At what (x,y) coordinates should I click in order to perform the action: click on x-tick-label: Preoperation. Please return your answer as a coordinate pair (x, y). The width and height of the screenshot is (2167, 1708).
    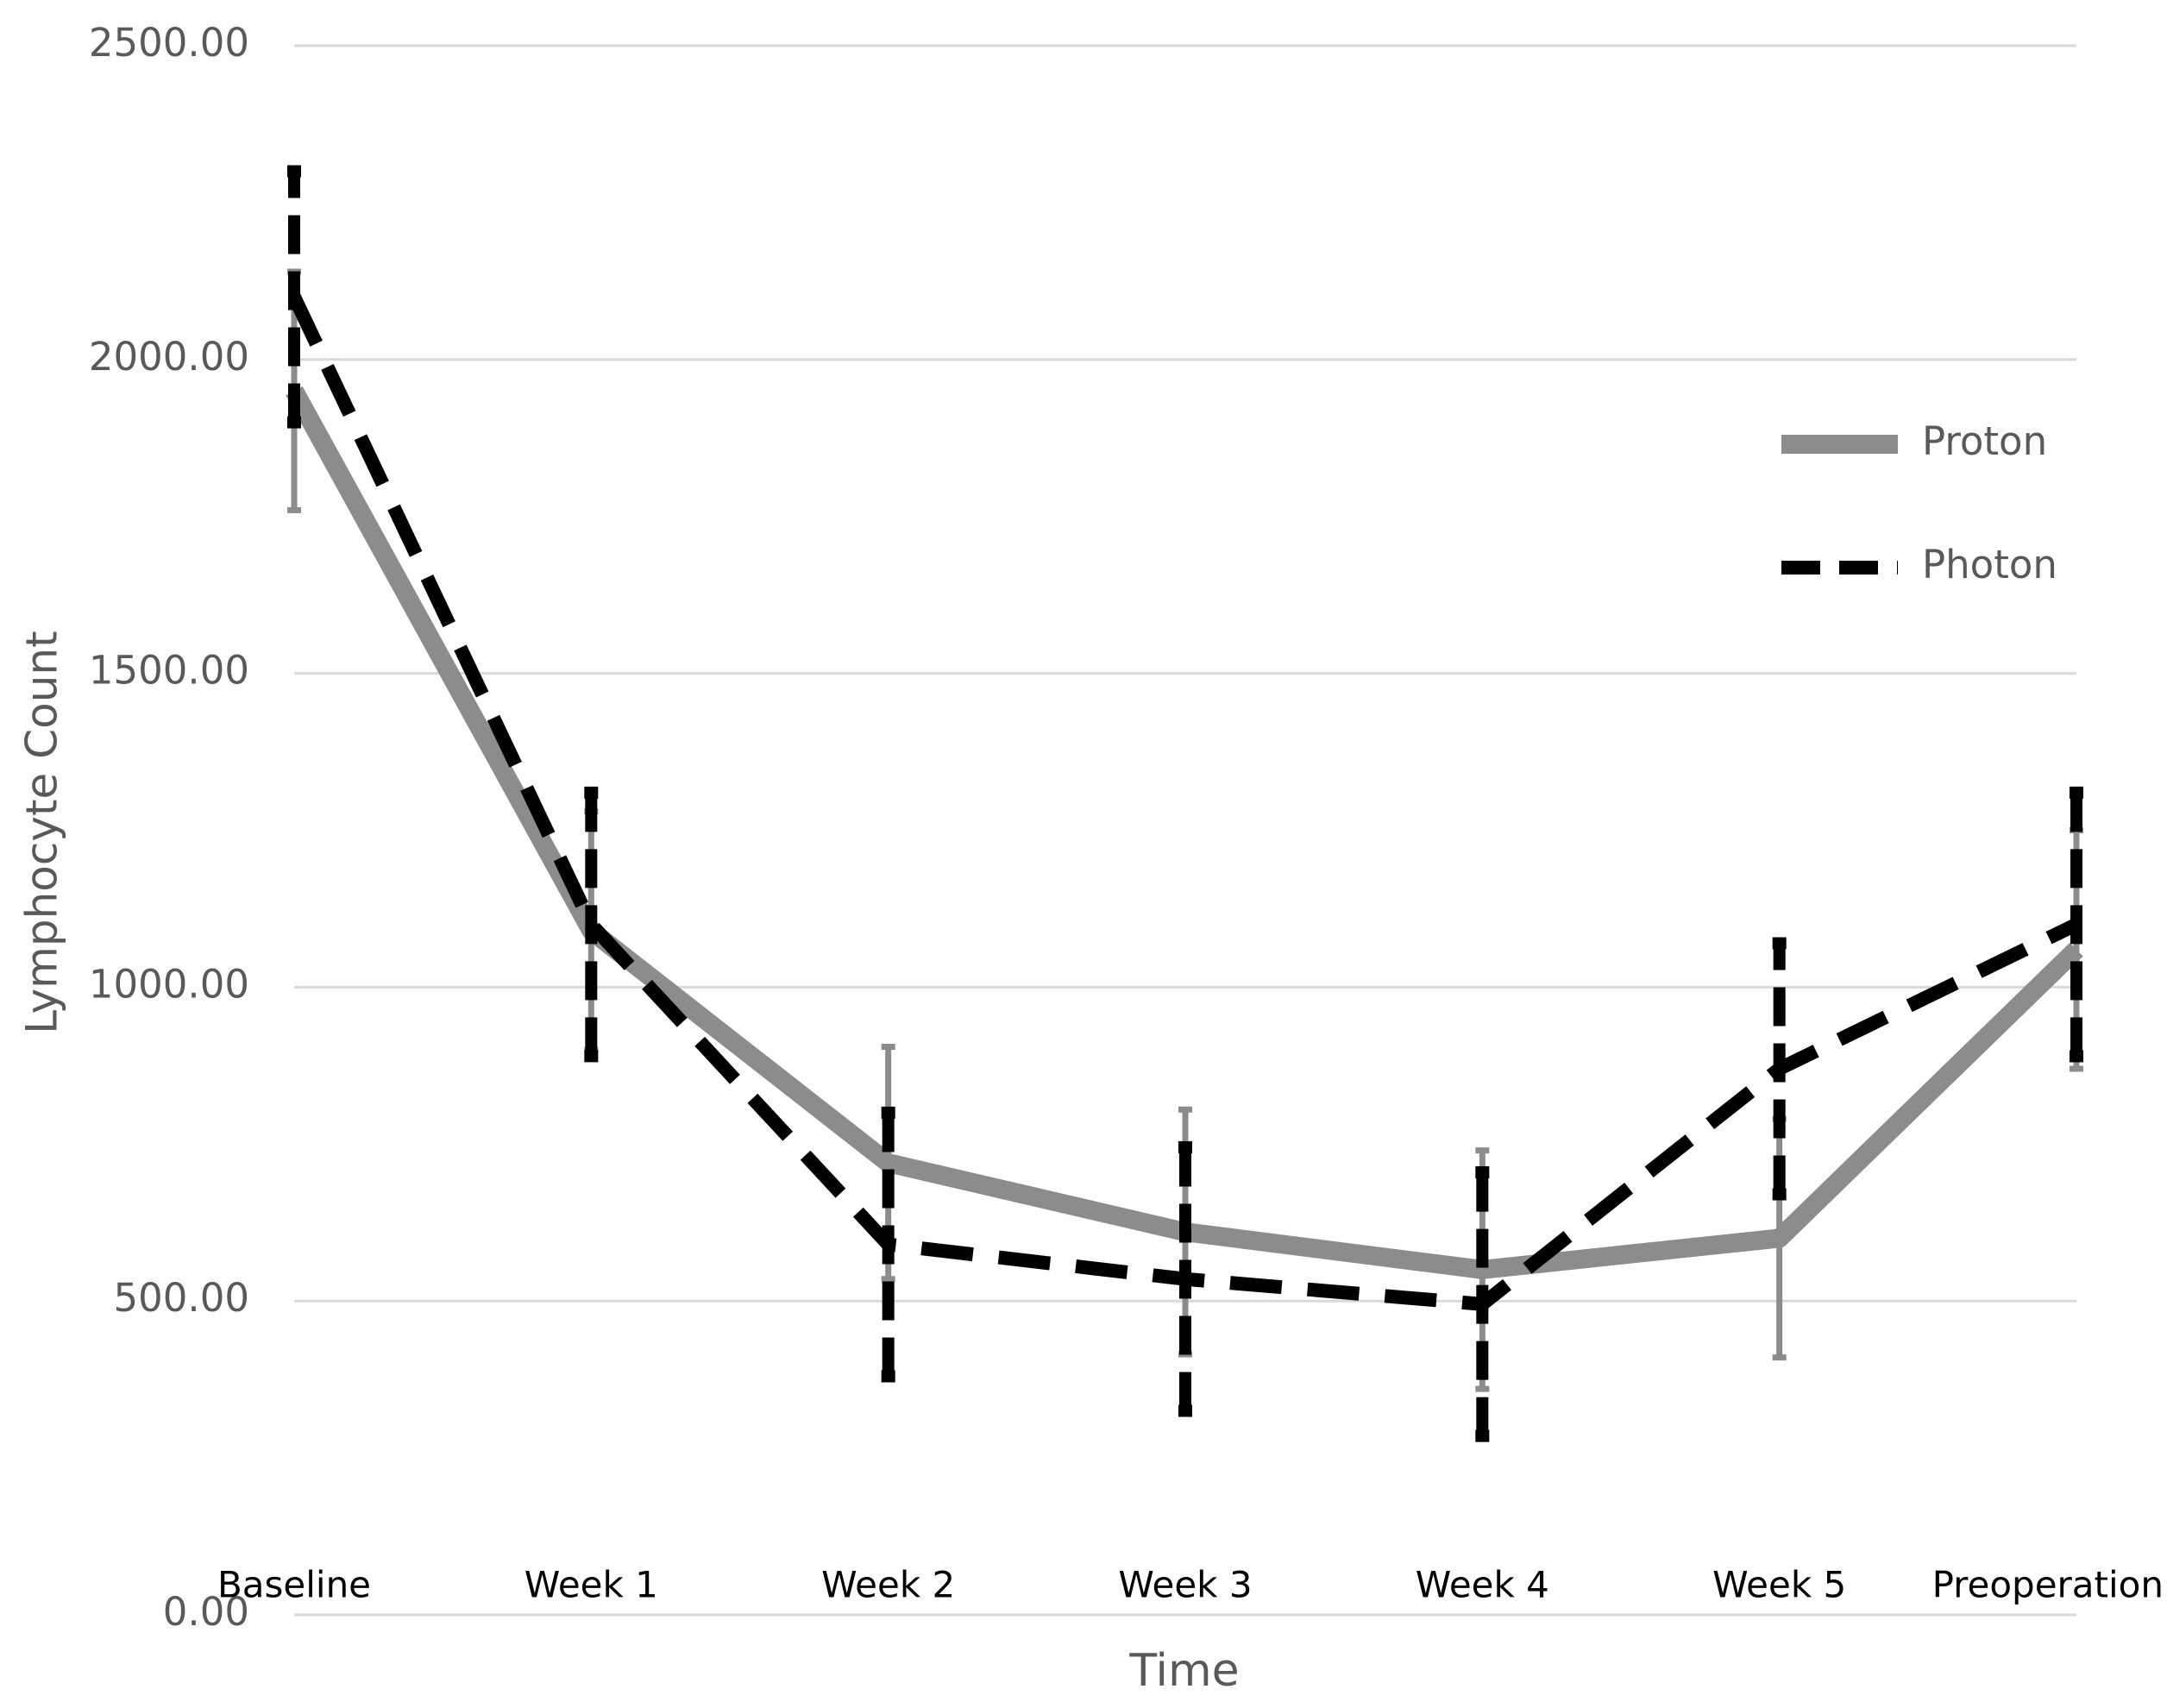
    Looking at the image, I should click on (2048, 1585).